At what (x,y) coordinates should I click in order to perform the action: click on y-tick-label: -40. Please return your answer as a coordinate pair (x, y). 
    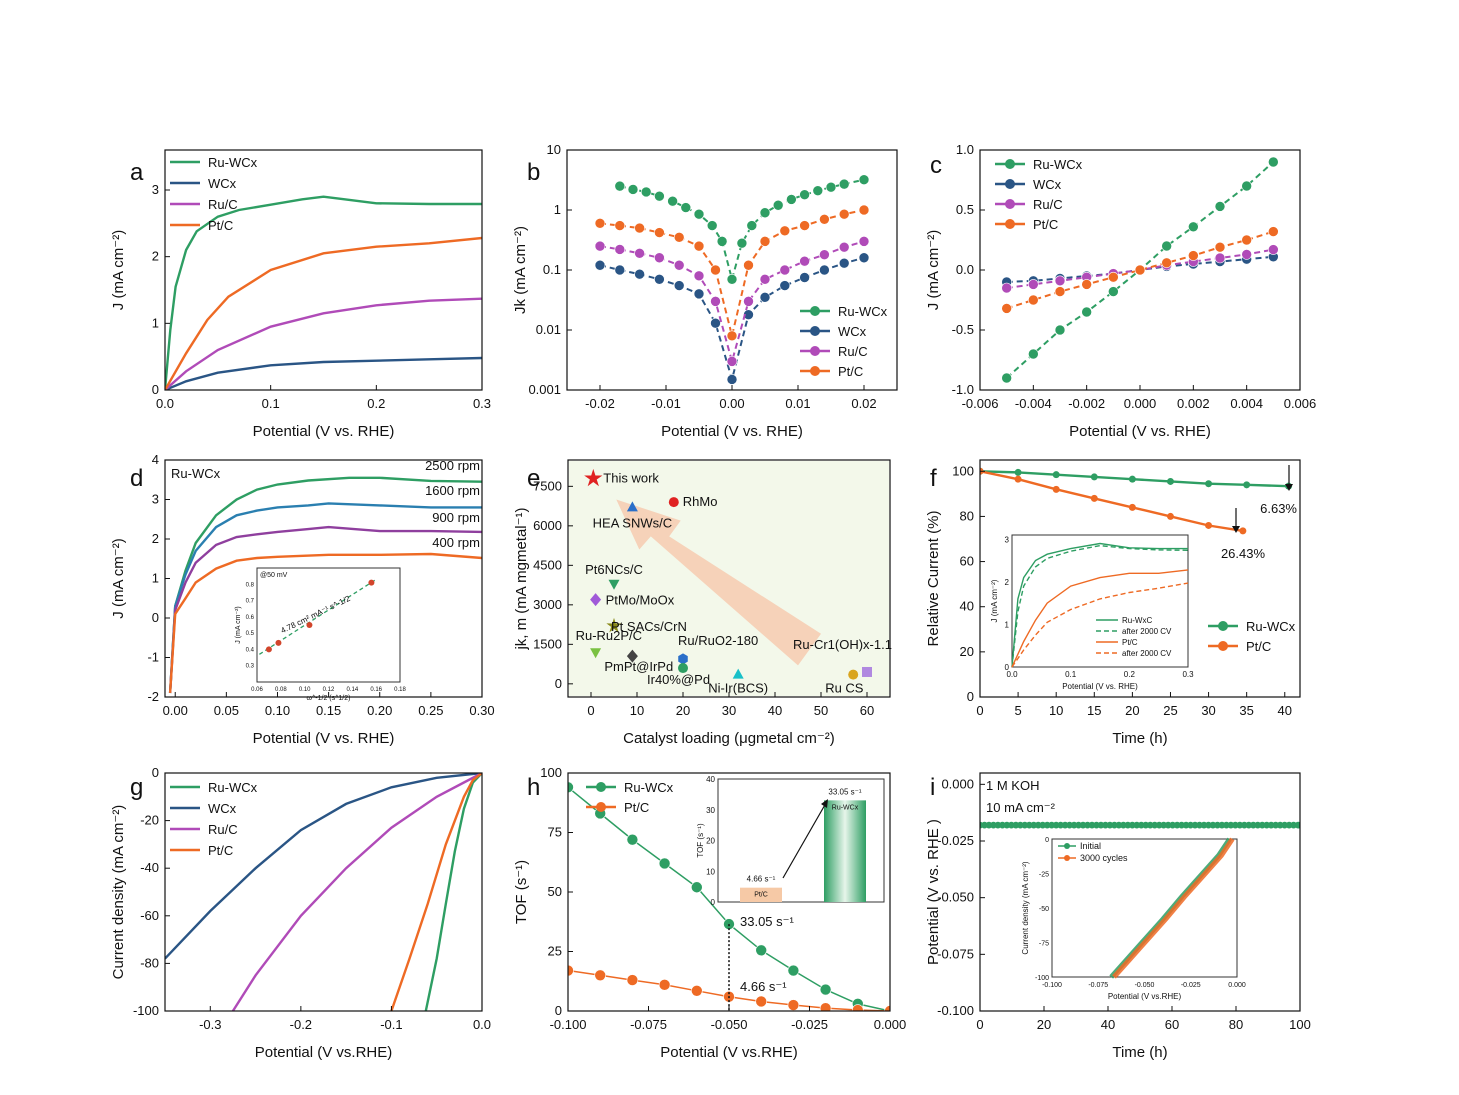
    Looking at the image, I should click on (149, 867).